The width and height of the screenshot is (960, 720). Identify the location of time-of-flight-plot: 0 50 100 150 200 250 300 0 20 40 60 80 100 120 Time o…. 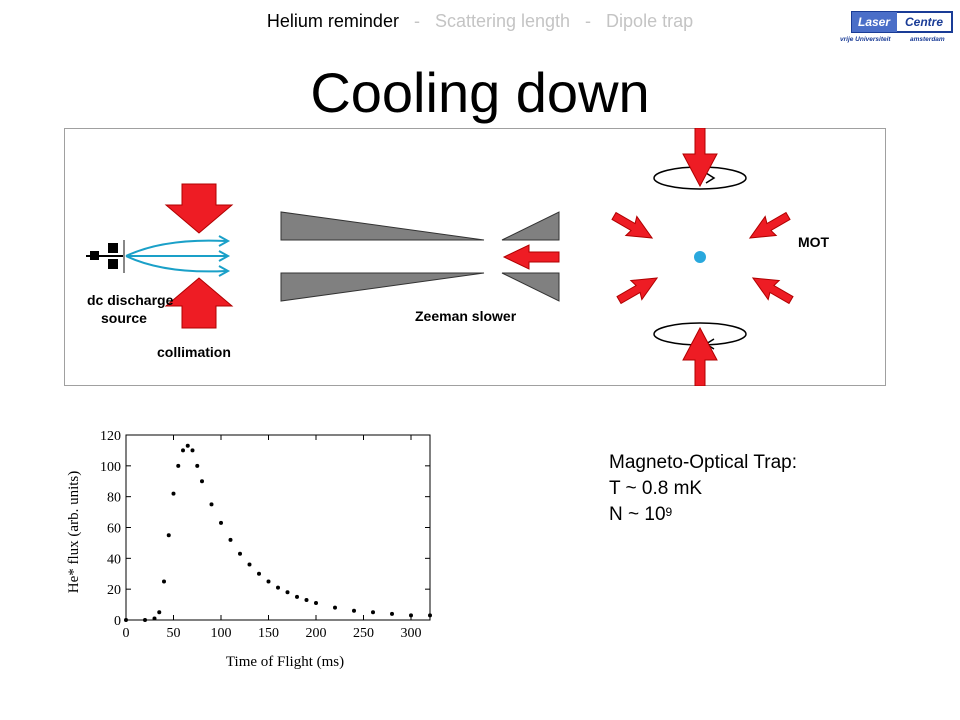
(249, 549).